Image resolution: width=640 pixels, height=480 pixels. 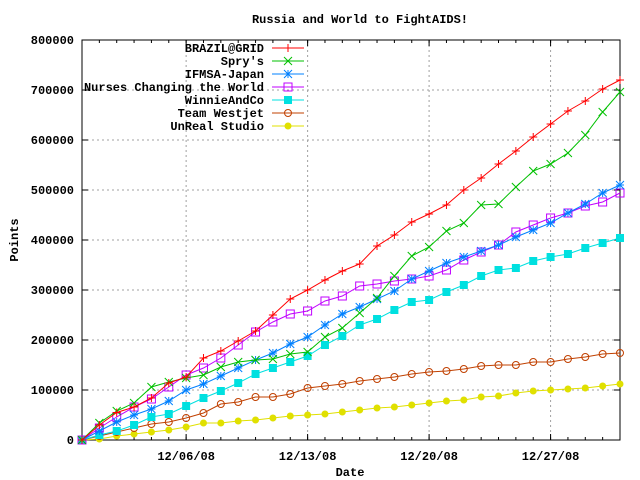 I want to click on legend-label: UnReal Studio, so click(x=217, y=127).